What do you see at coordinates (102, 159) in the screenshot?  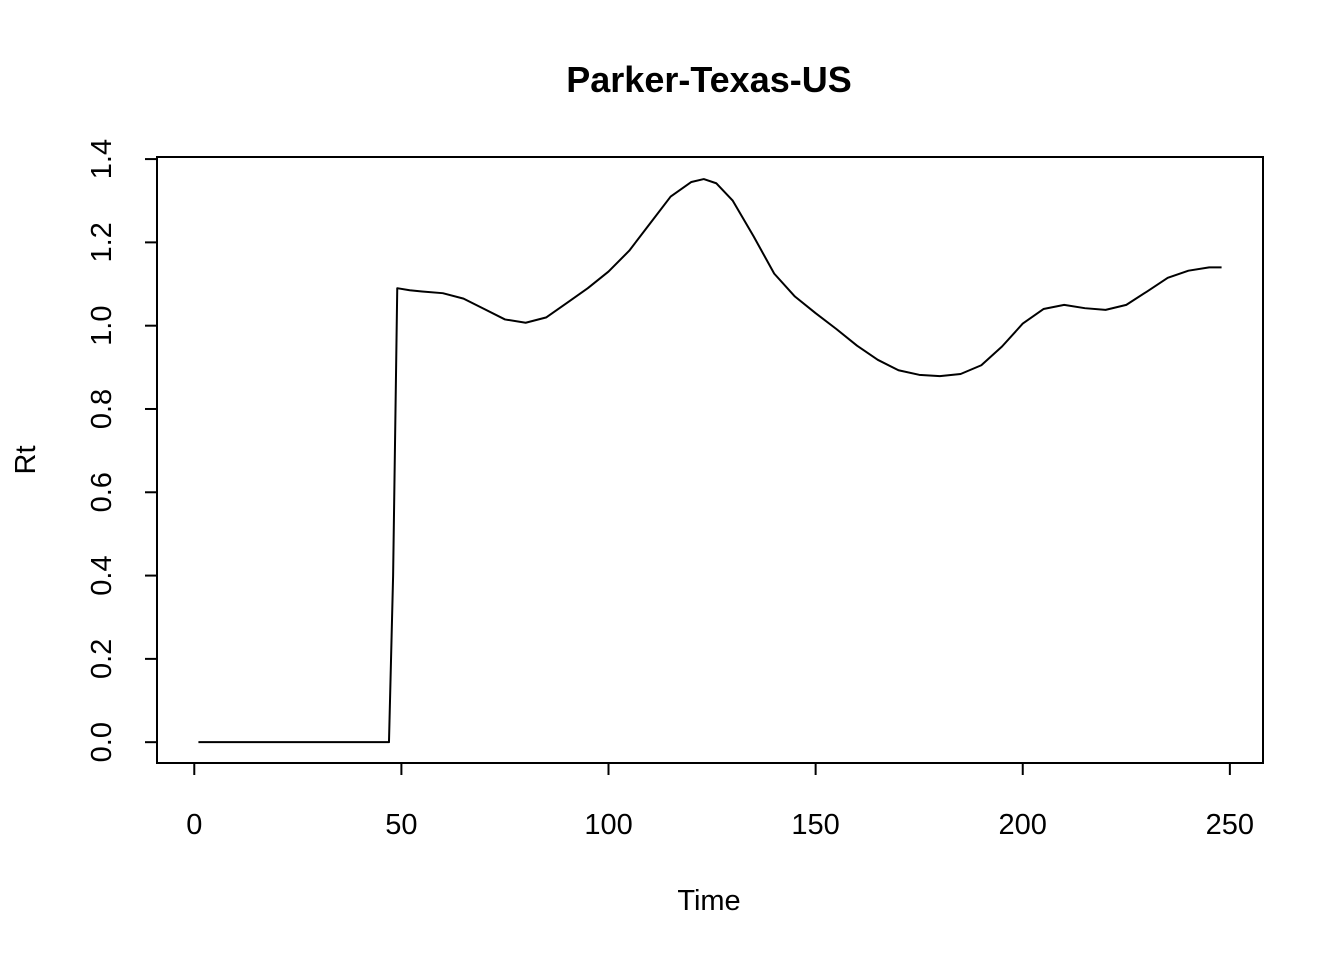 I see `y-tick-label: 1.4` at bounding box center [102, 159].